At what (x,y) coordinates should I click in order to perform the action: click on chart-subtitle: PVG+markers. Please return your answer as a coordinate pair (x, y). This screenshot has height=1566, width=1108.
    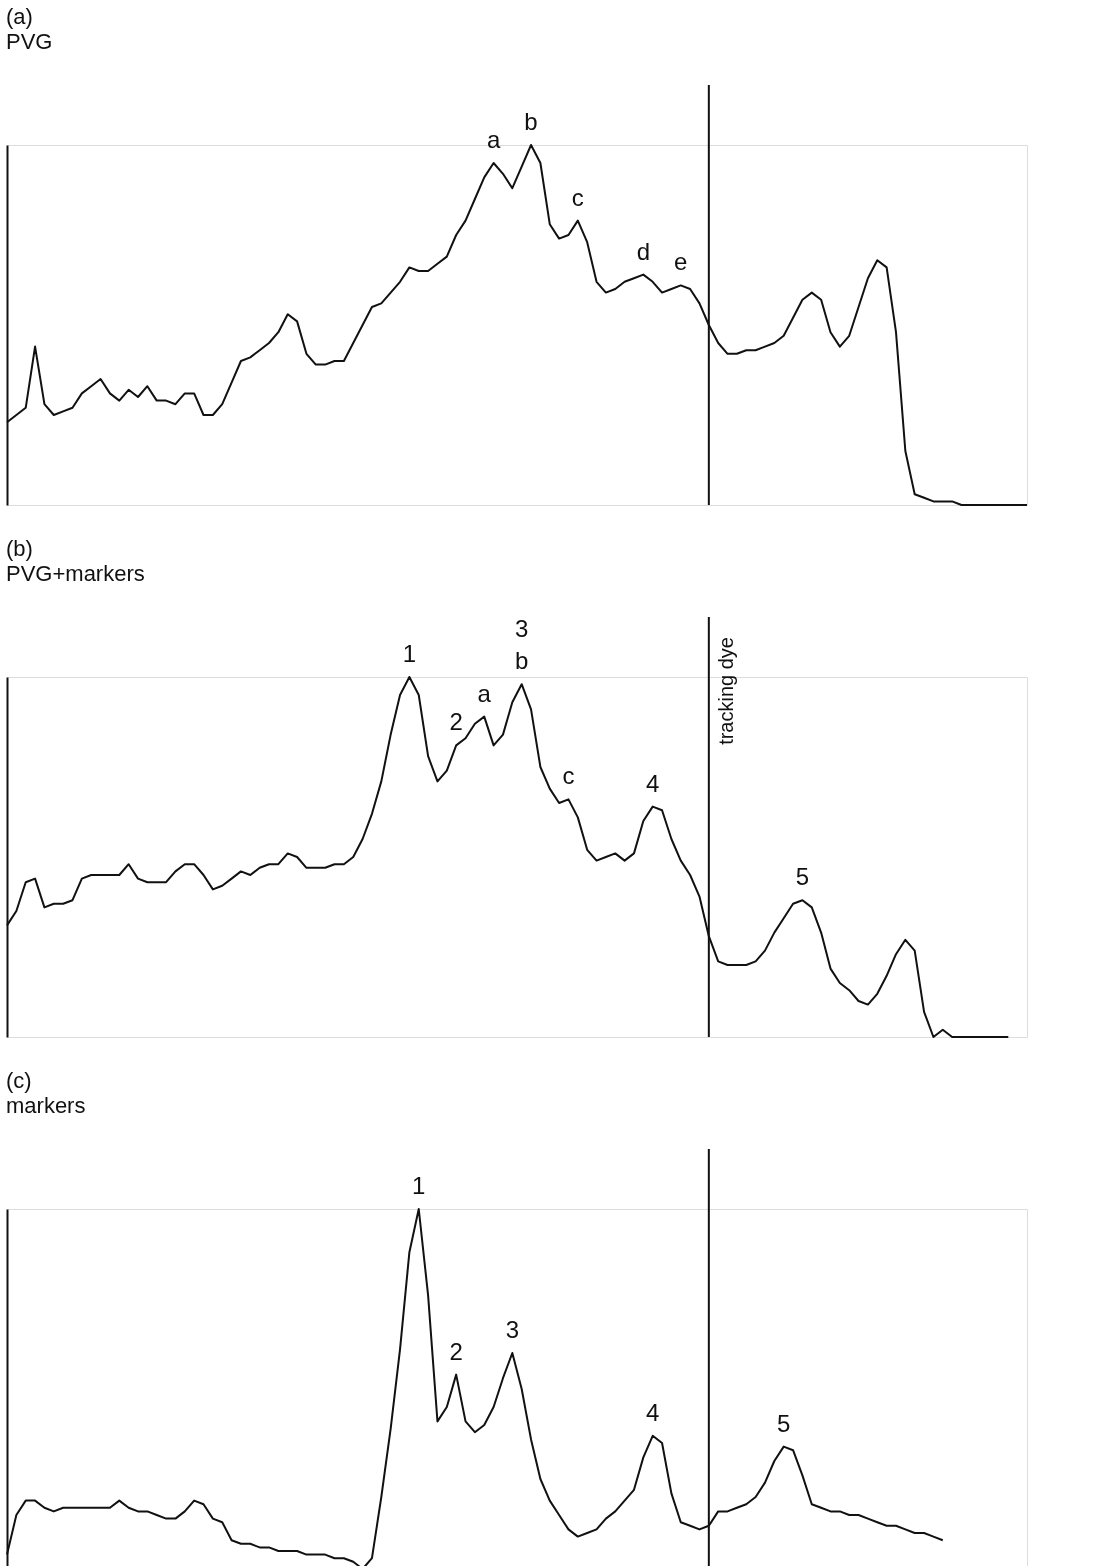
    Looking at the image, I should click on (75, 573).